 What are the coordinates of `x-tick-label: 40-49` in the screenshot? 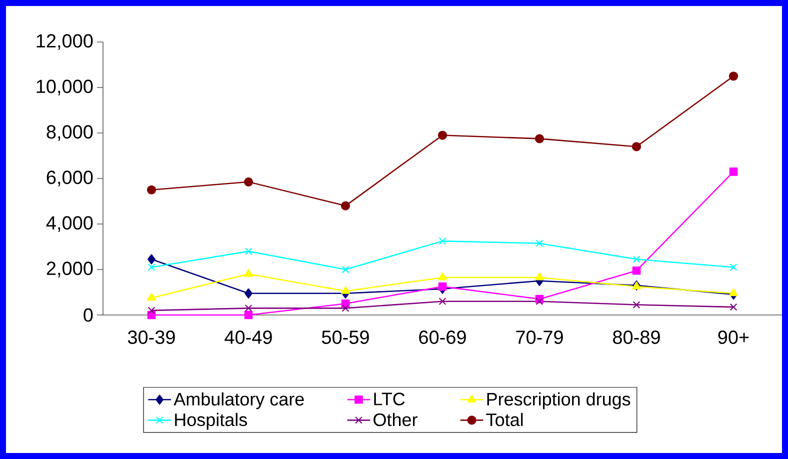 It's located at (248, 337).